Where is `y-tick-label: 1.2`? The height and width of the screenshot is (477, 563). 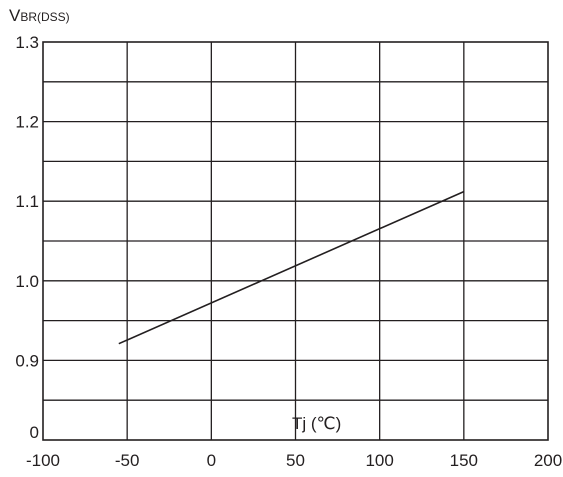
y-tick-label: 1.2 is located at coordinates (27, 122).